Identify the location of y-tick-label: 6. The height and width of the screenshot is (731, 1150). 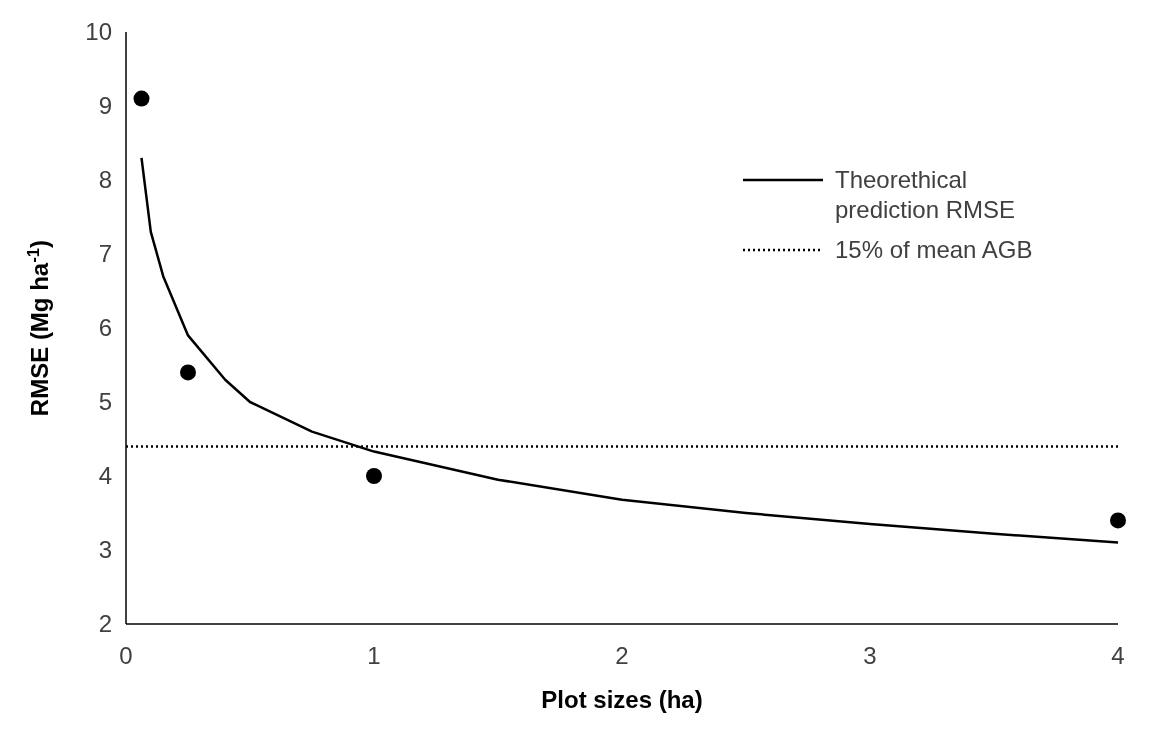
(105, 328).